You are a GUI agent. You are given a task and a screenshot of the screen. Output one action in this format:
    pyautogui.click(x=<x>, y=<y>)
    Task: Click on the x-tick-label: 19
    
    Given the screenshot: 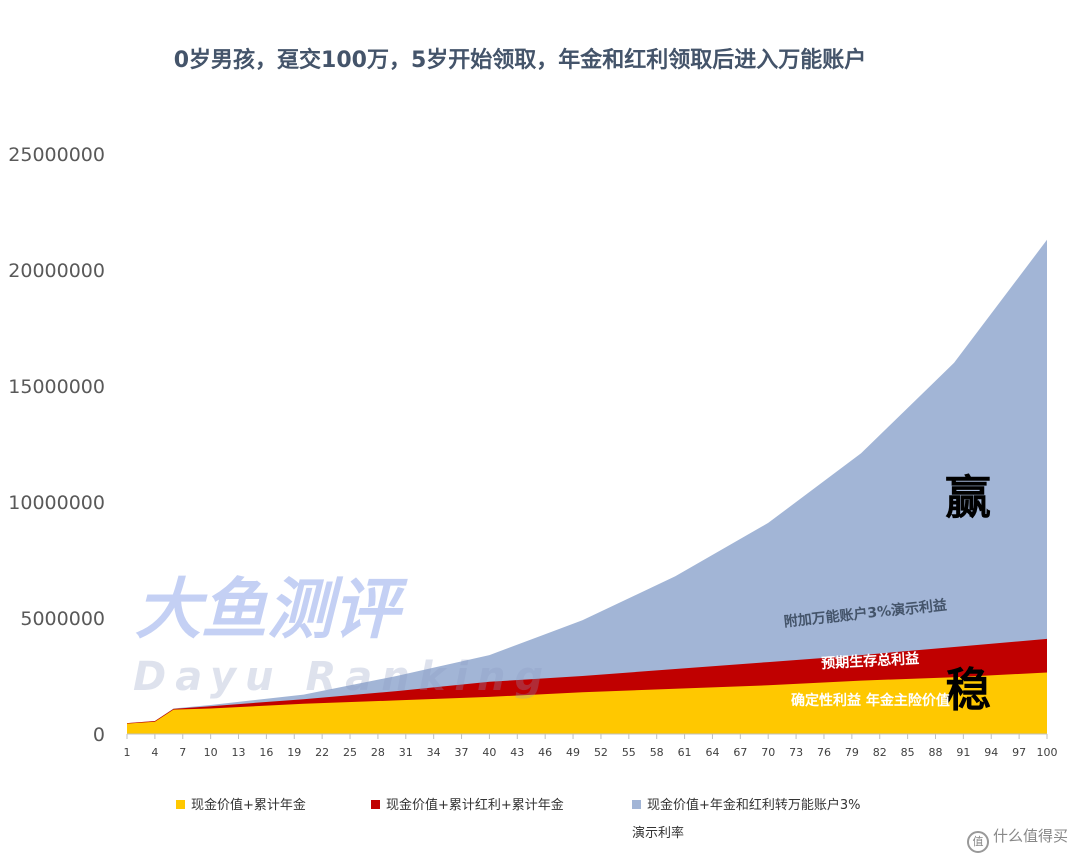 What is the action you would take?
    pyautogui.click(x=294, y=752)
    